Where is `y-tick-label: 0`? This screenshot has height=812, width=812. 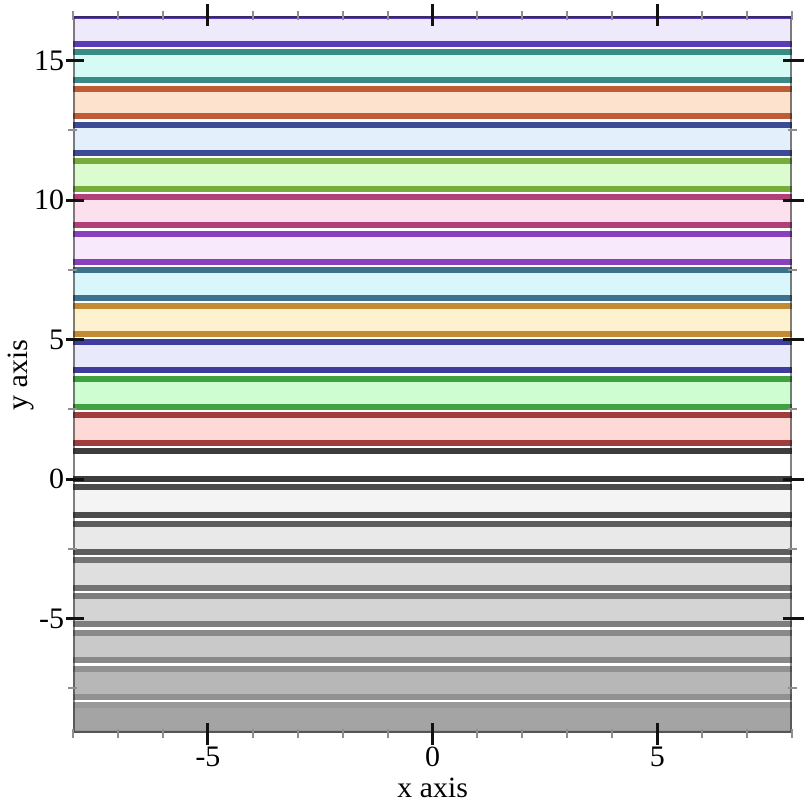
y-tick-label: 0 is located at coordinates (56, 479).